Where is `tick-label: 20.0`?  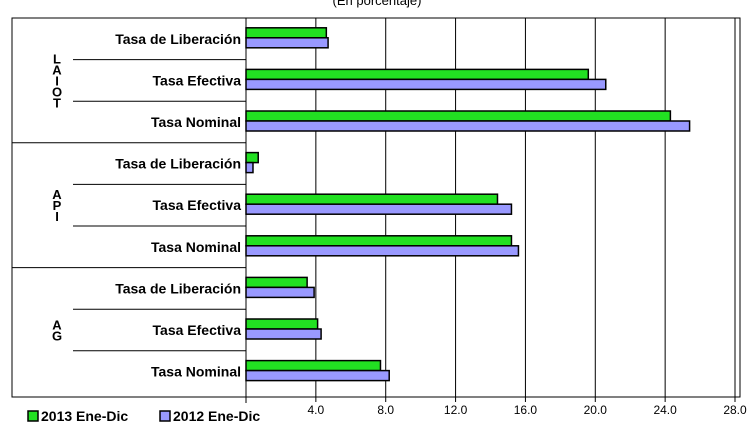 tick-label: 20.0 is located at coordinates (596, 410).